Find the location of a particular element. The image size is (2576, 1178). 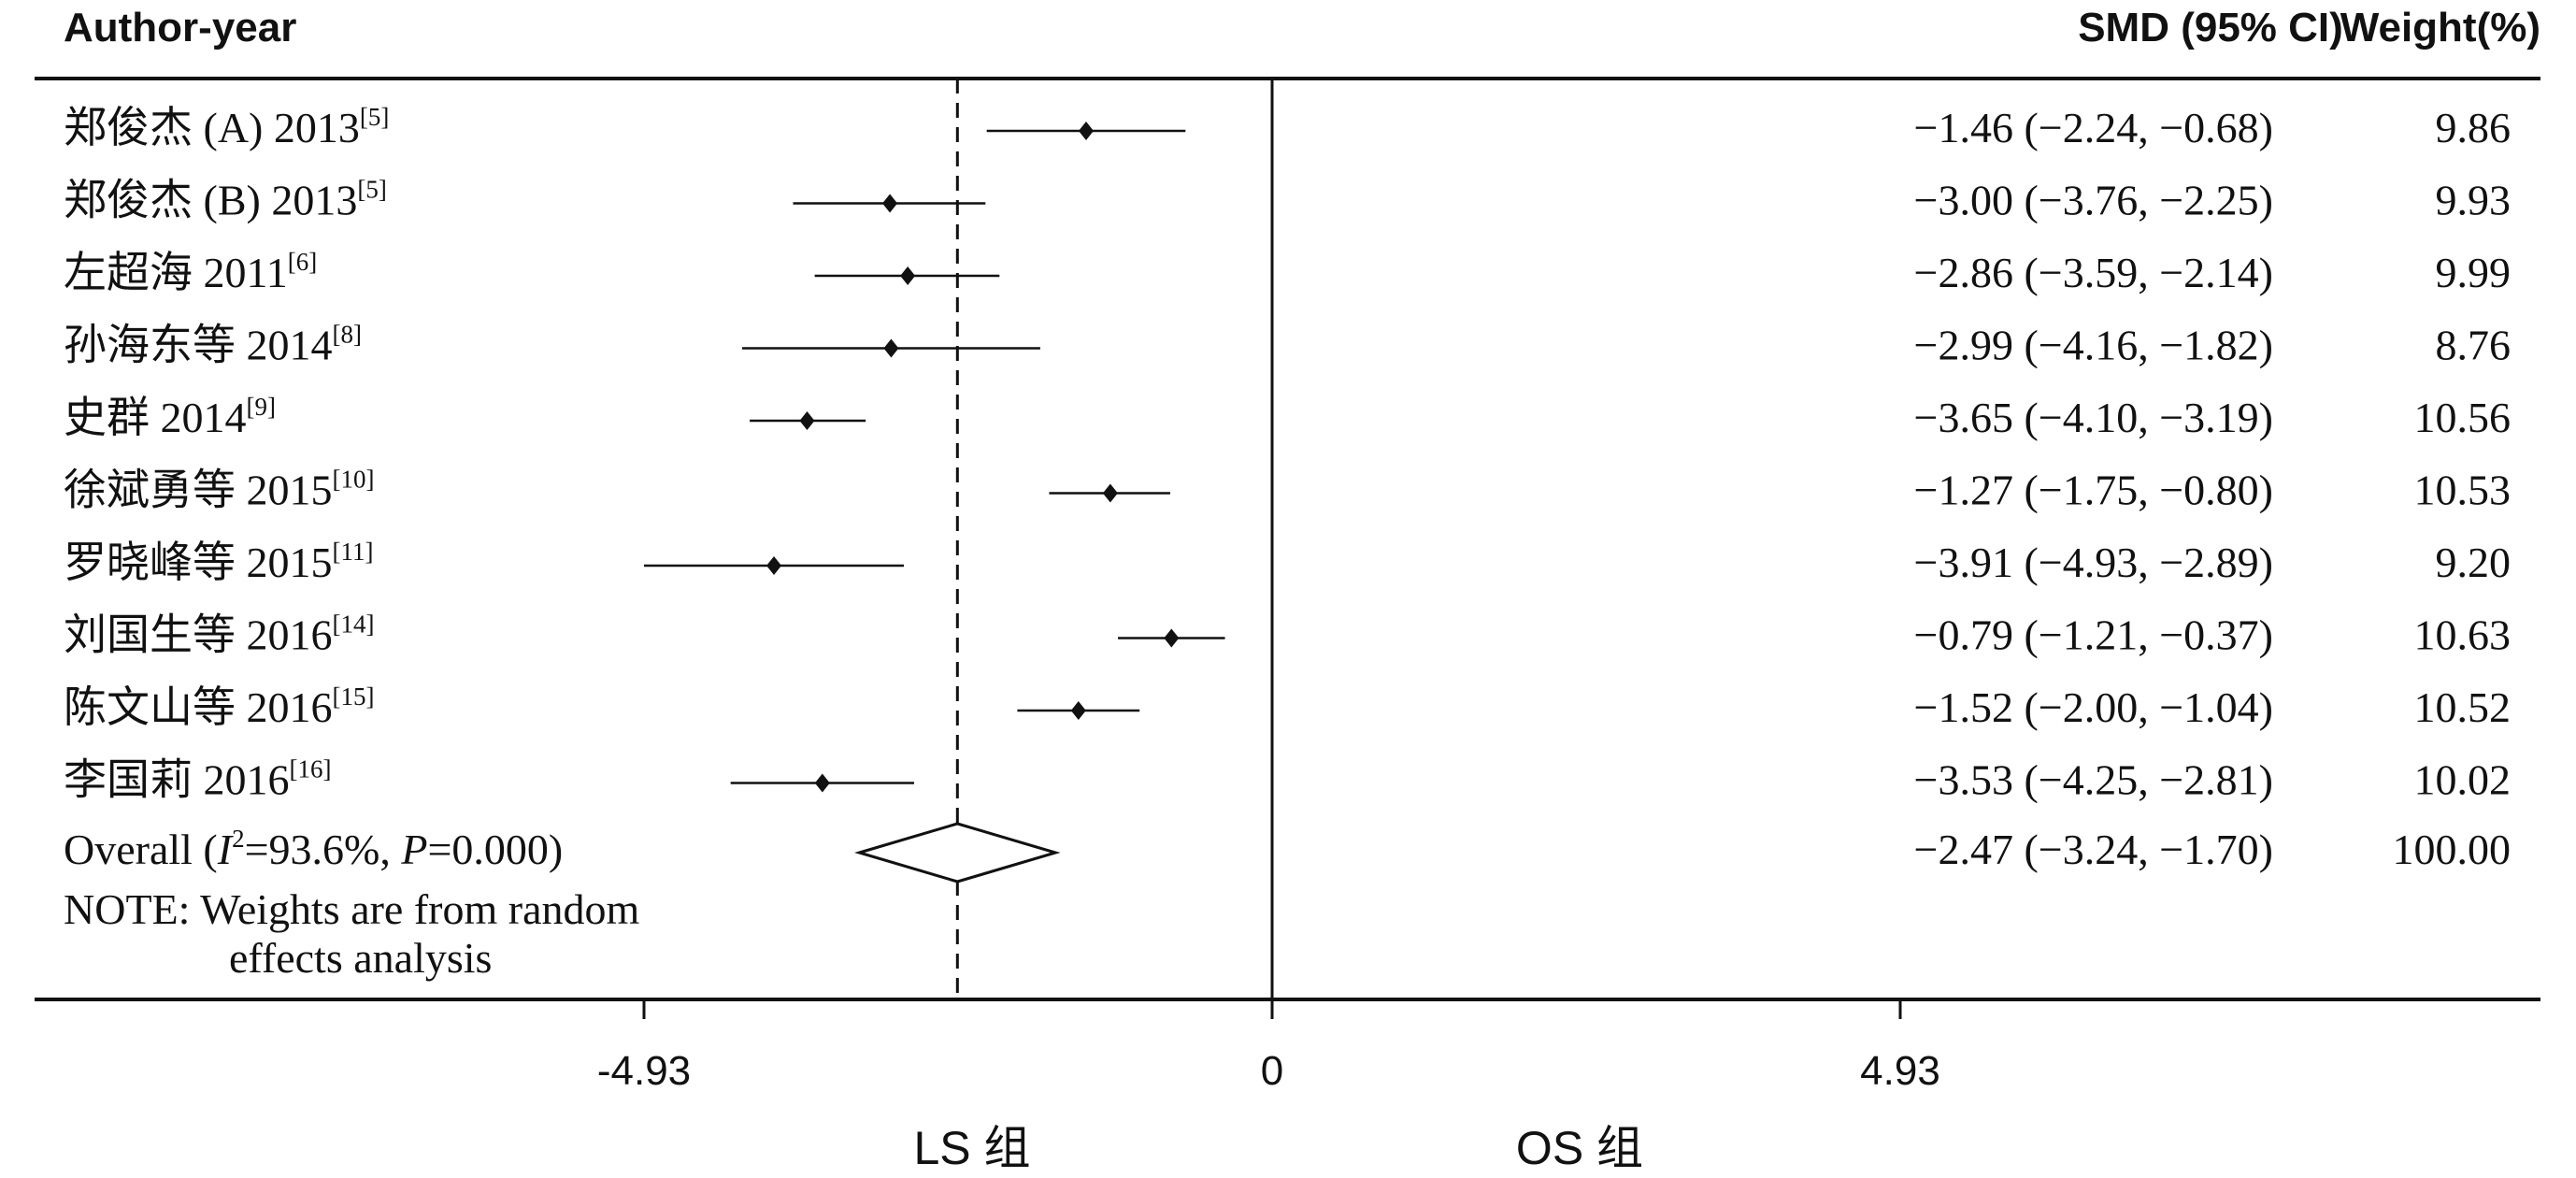

study-weight: 9.20 is located at coordinates (2474, 563).